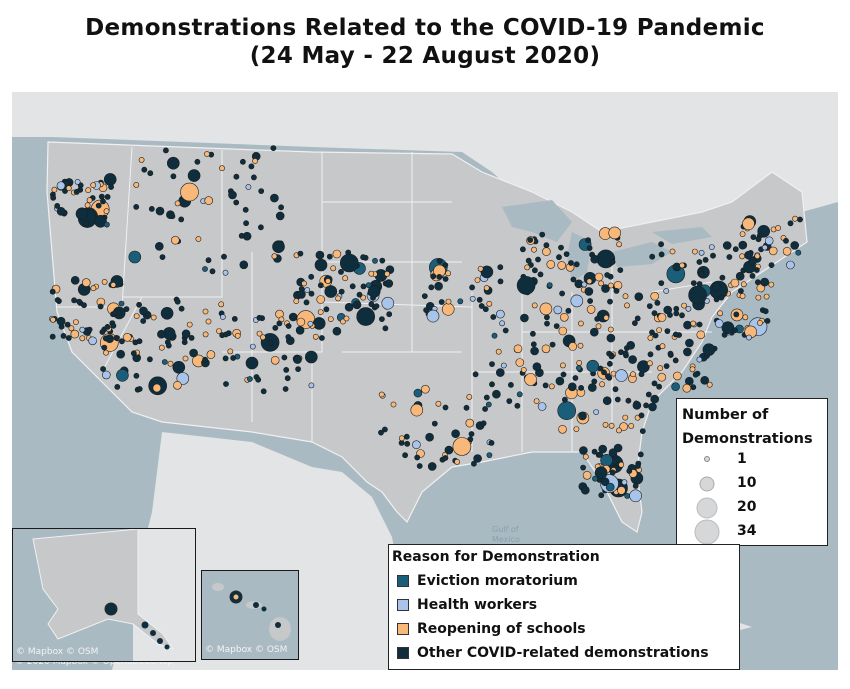  I want to click on hawaii-inset: © Mapbox © OSM, so click(250, 615).